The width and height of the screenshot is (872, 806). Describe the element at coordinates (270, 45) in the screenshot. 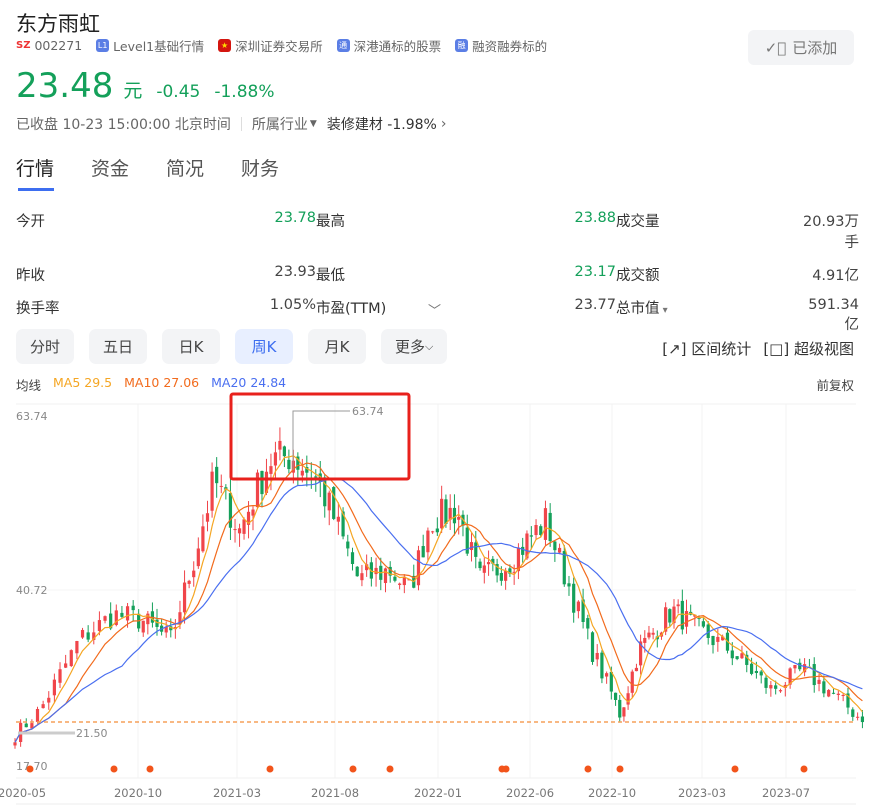

I see `tag-exchange: ★ 深圳证券交易所` at that location.